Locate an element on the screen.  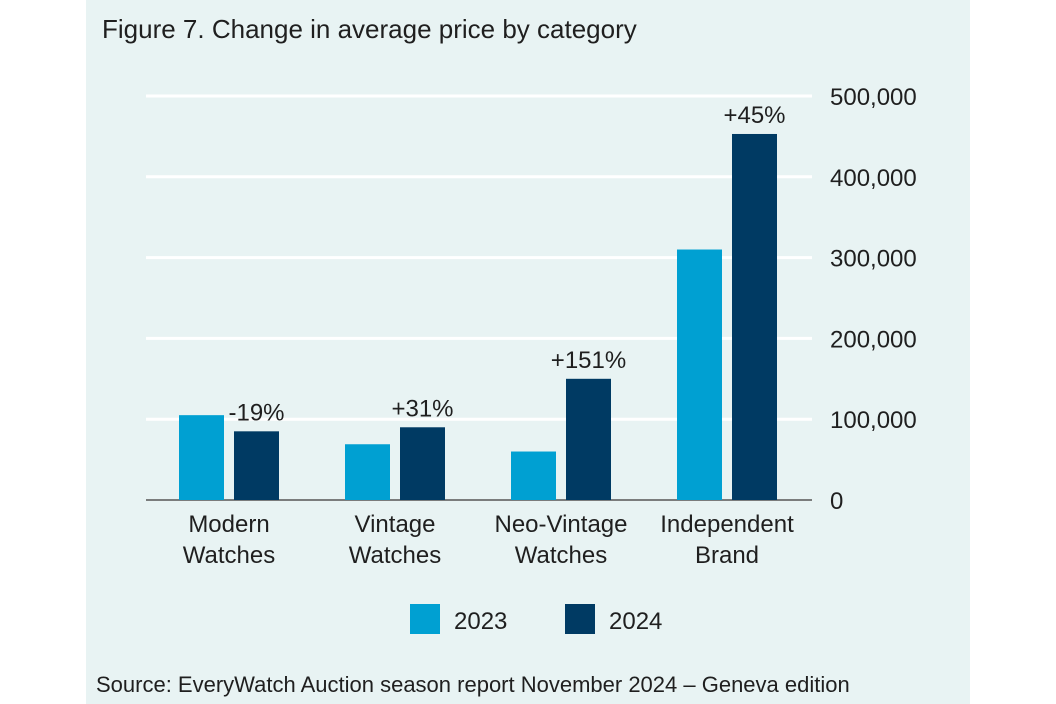
legend: 2023 2024 is located at coordinates (536, 619).